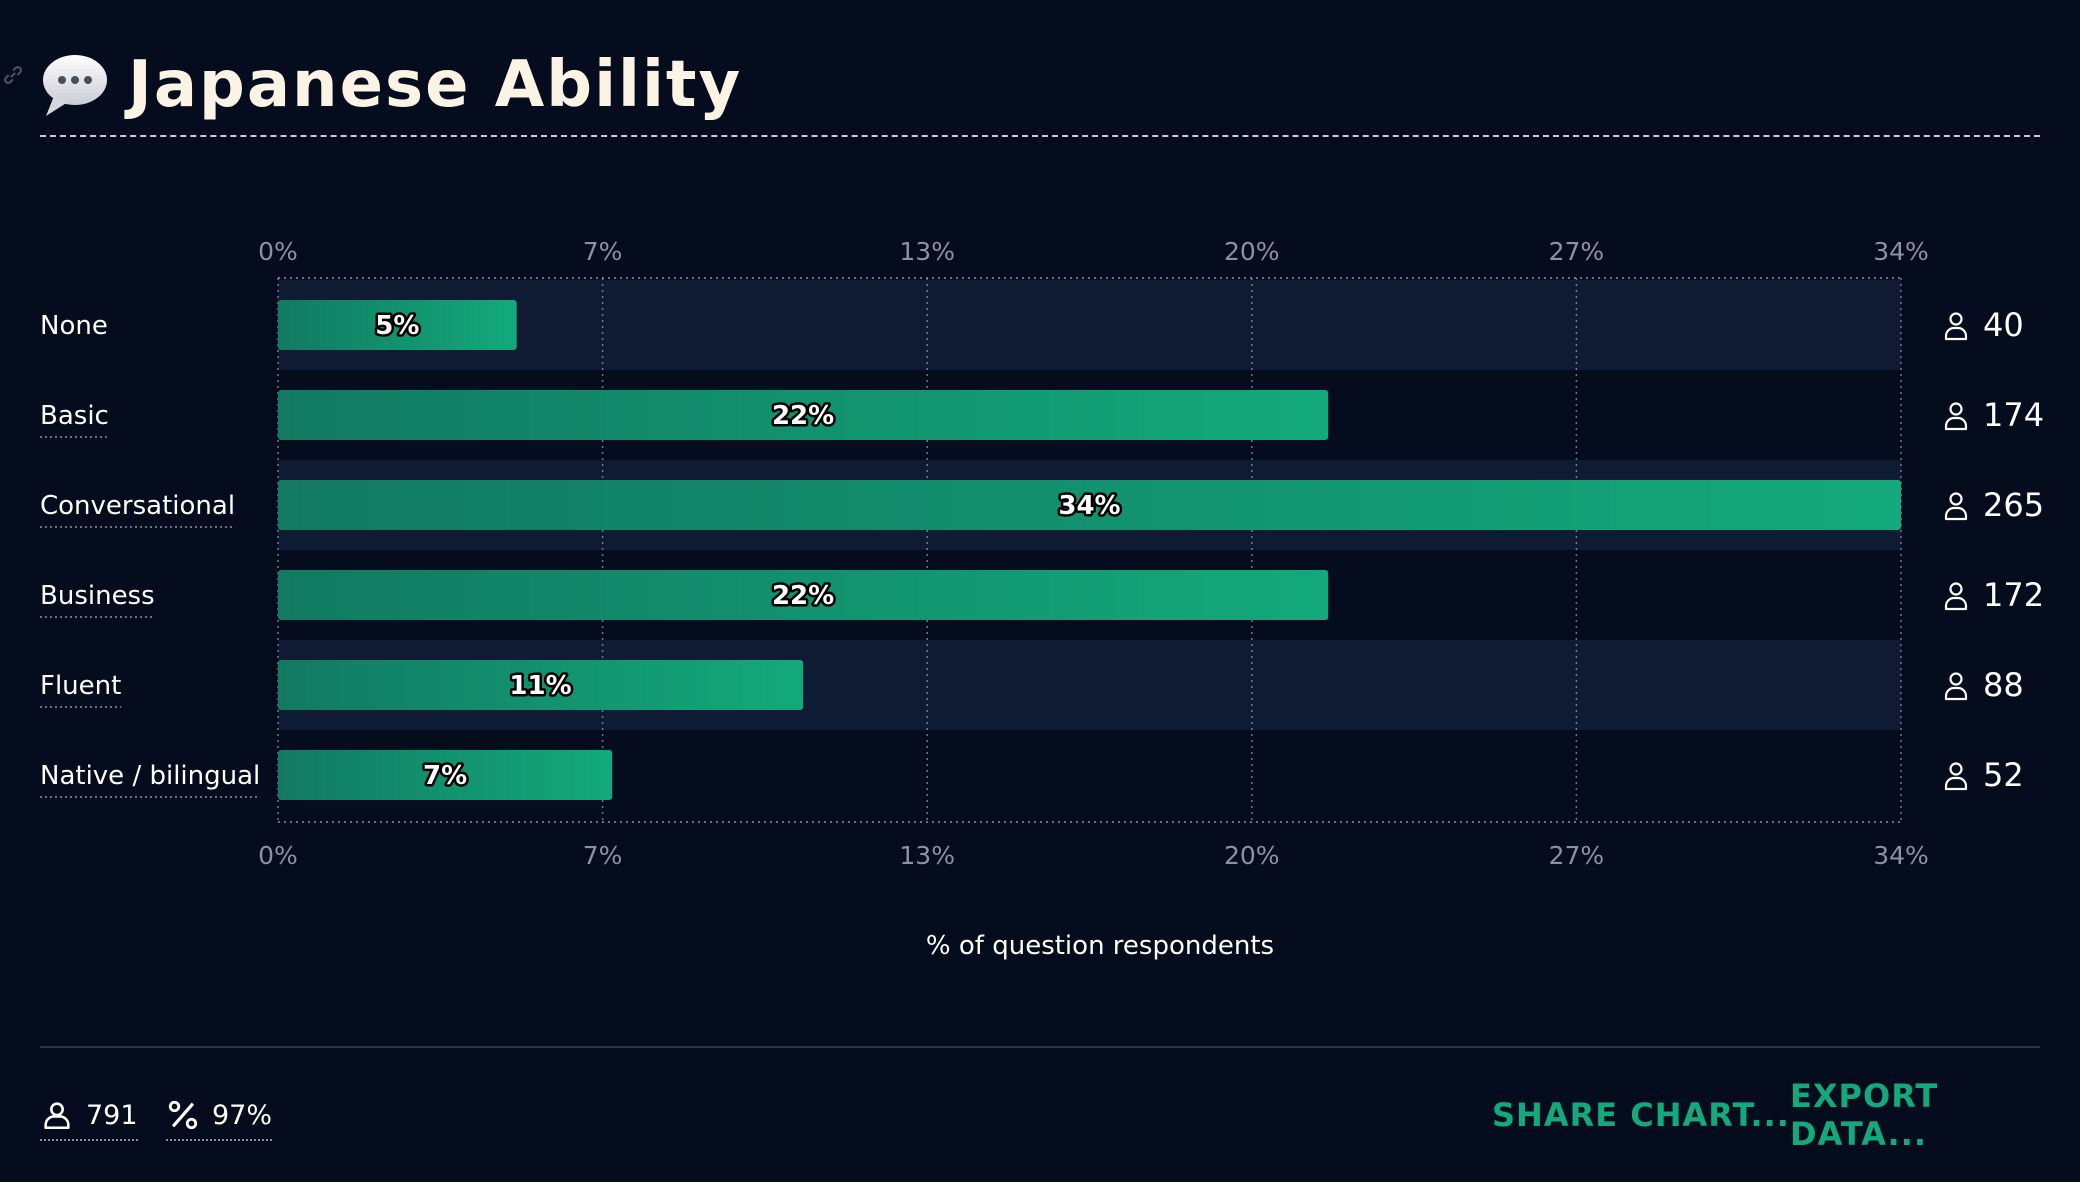 The height and width of the screenshot is (1182, 2080). I want to click on x-axis-title: % of question respondents, so click(1100, 946).